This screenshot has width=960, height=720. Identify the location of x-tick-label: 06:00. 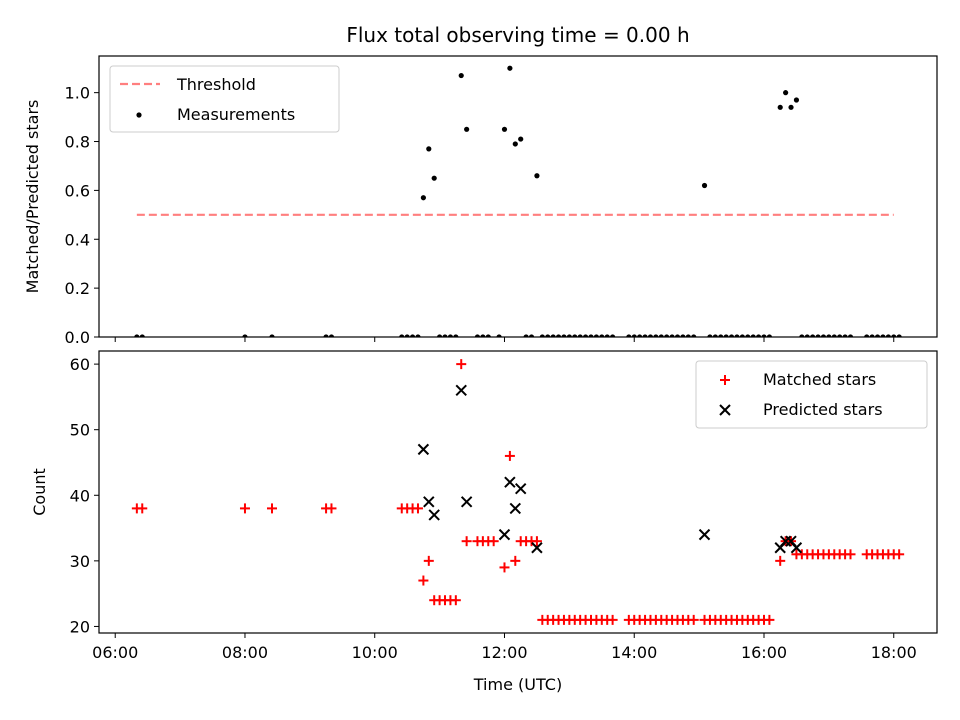
(115, 652).